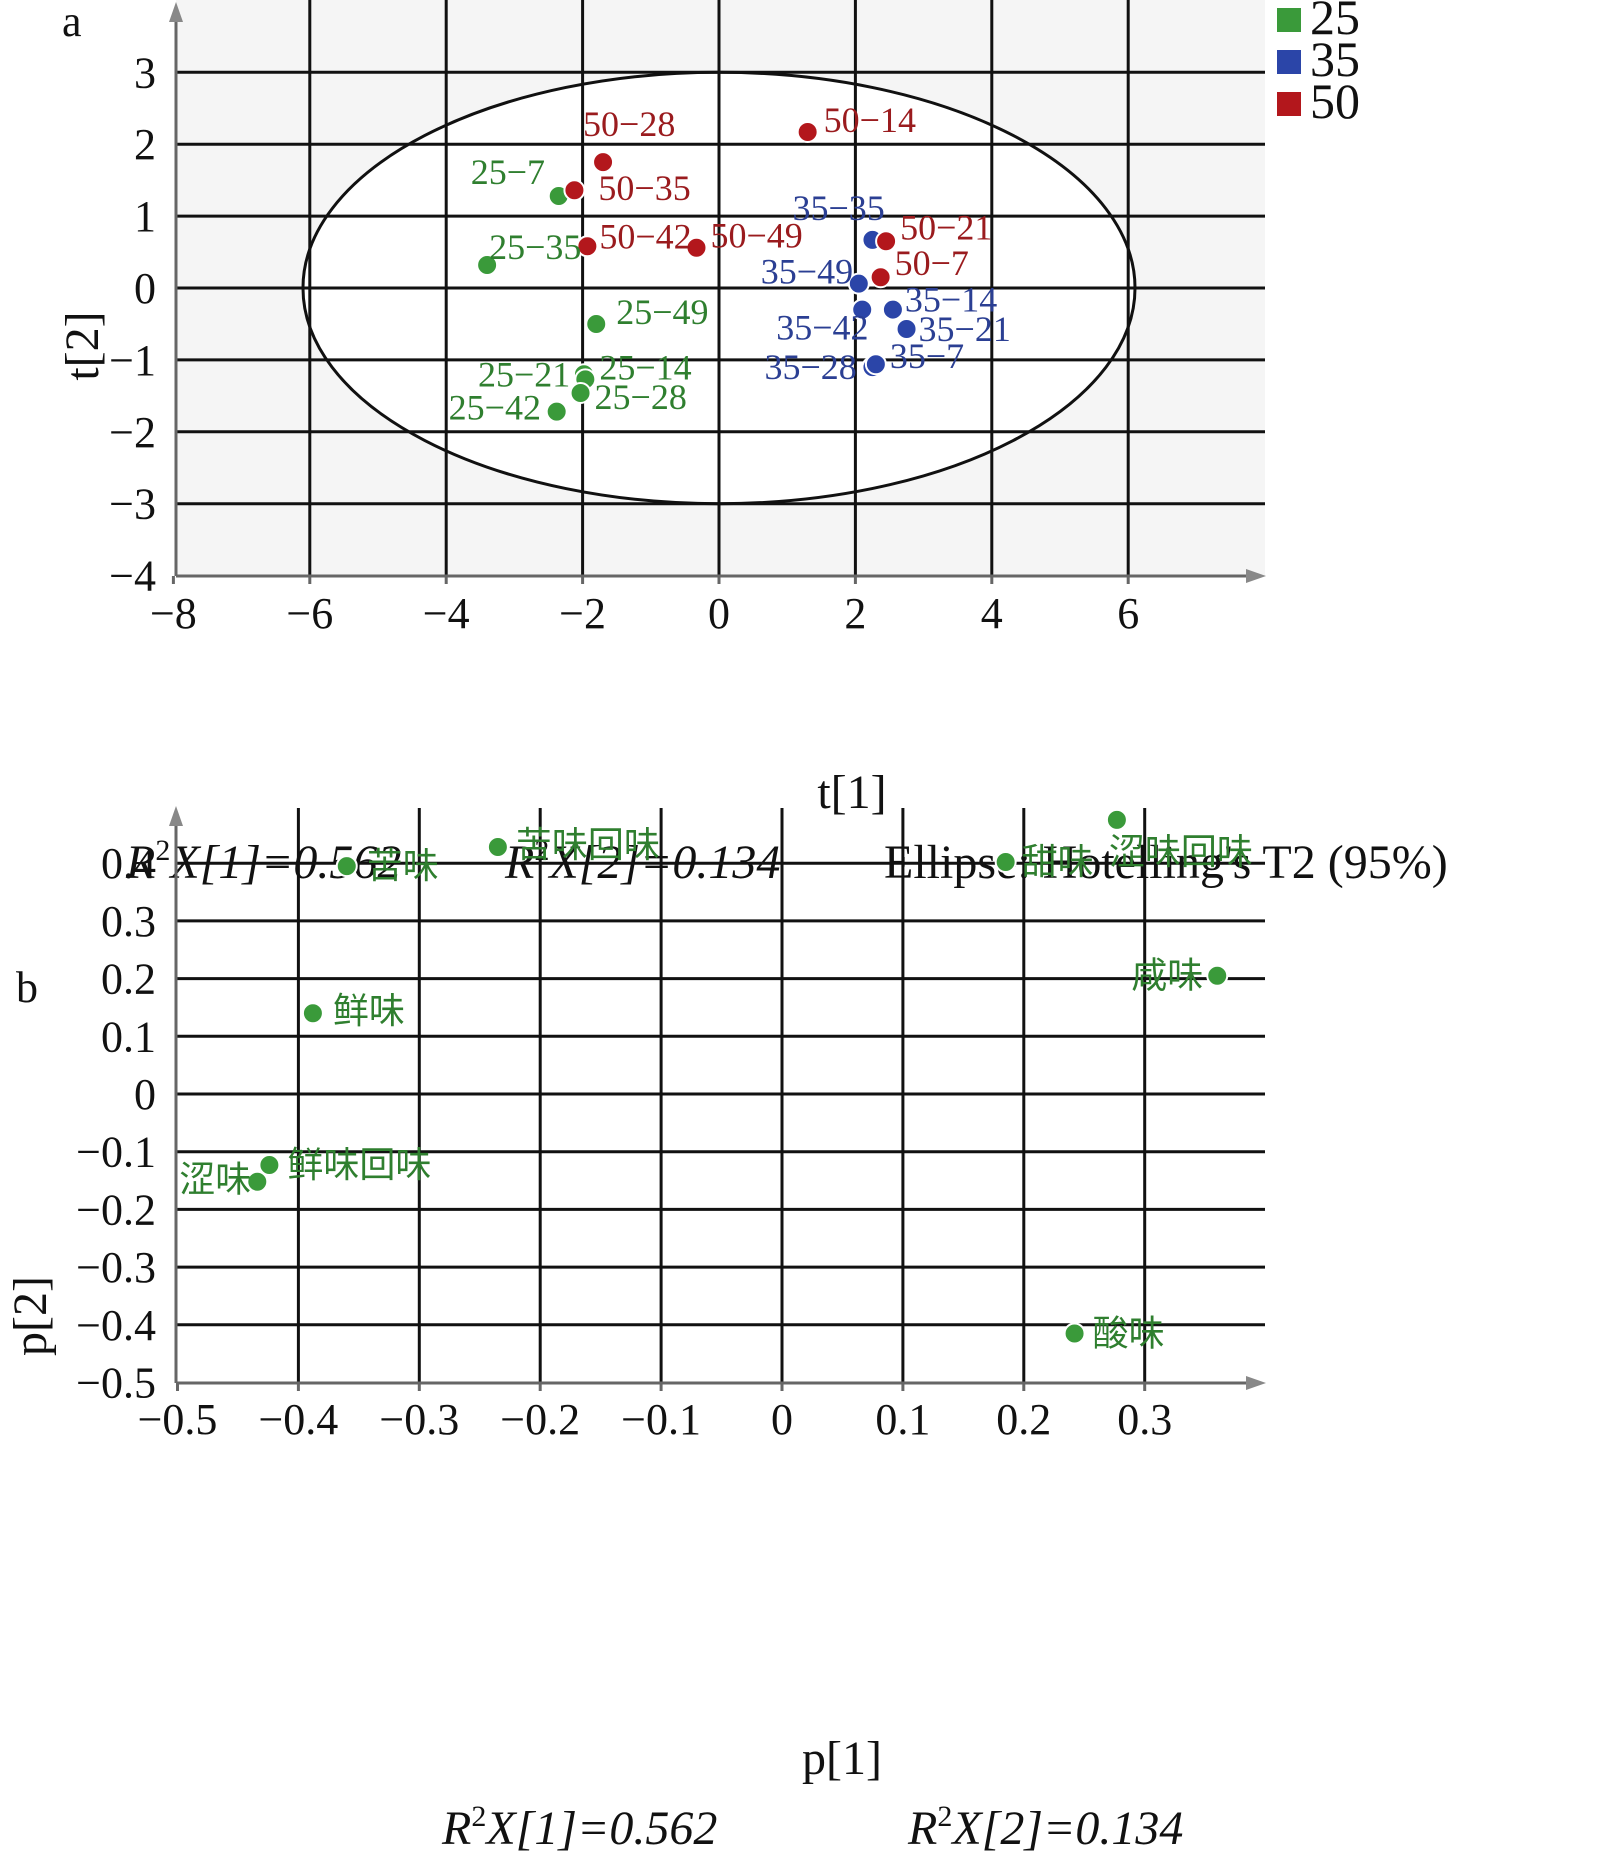  I want to click on x-tick-a-4: 0, so click(719, 613).